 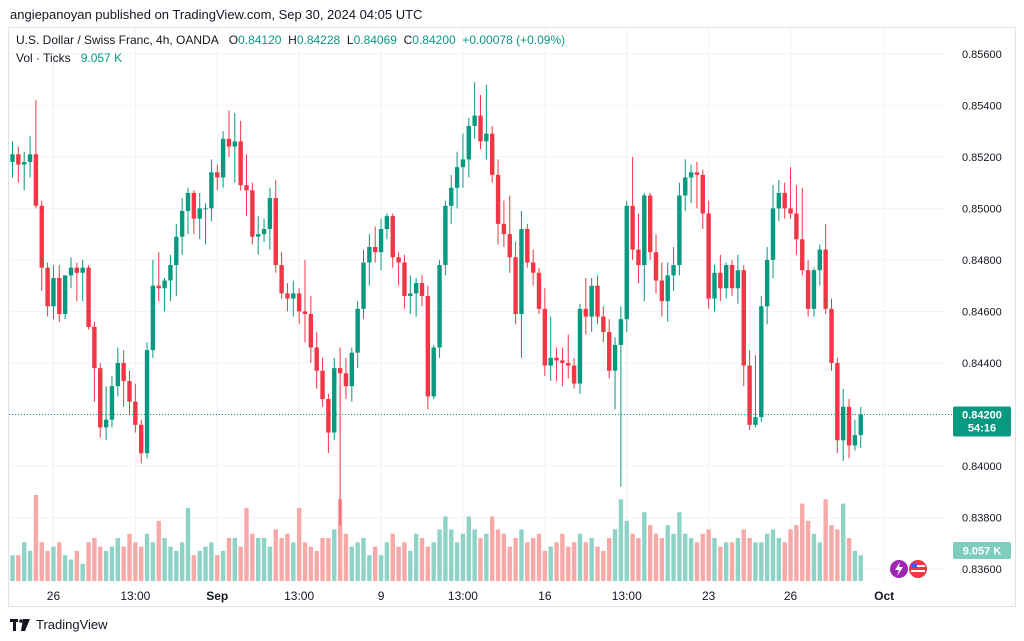 I want to click on volume-badge: 9.057 K, so click(x=982, y=550).